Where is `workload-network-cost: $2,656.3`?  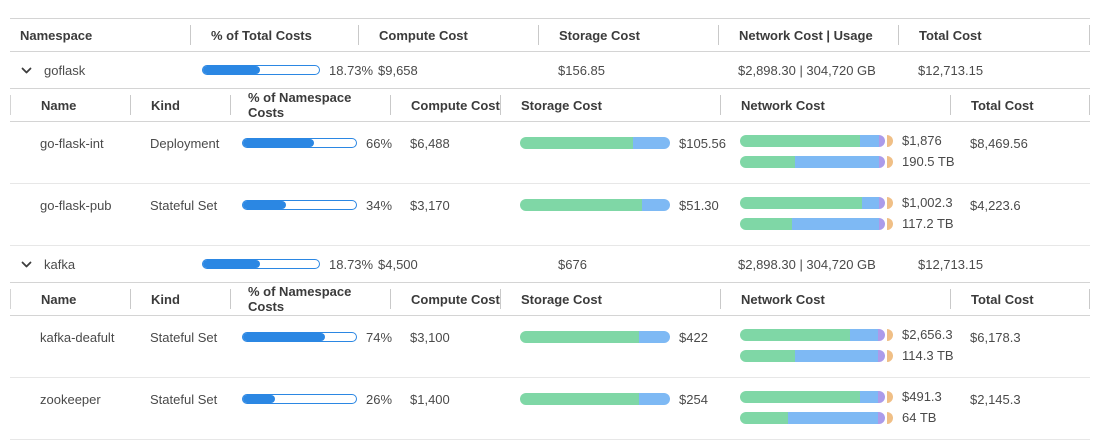
workload-network-cost: $2,656.3 is located at coordinates (927, 334).